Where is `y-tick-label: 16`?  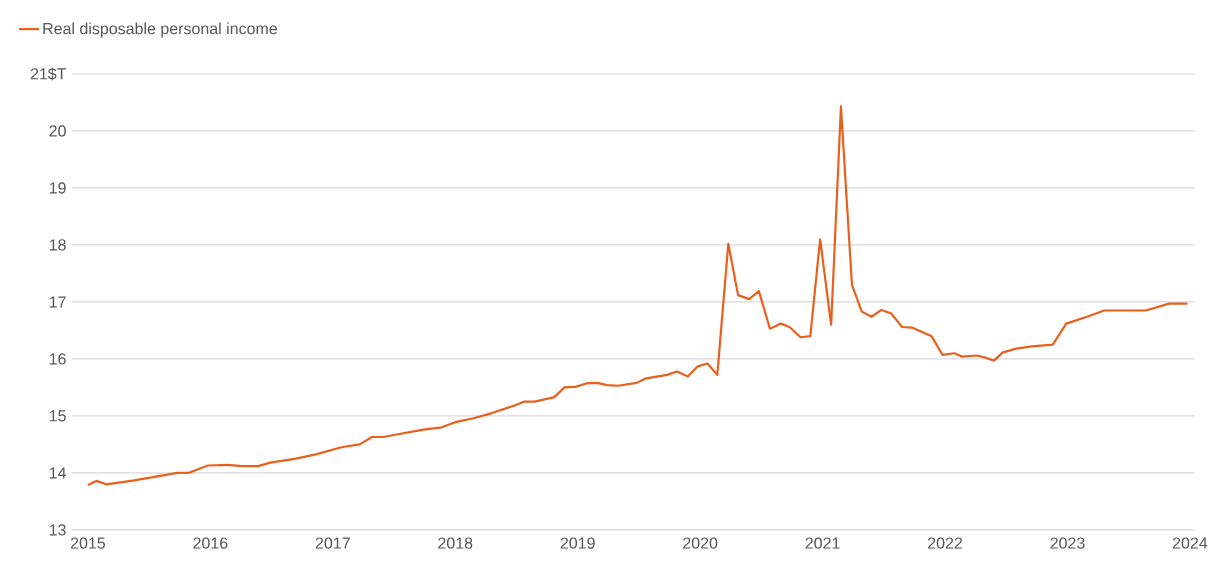
y-tick-label: 16 is located at coordinates (57, 359).